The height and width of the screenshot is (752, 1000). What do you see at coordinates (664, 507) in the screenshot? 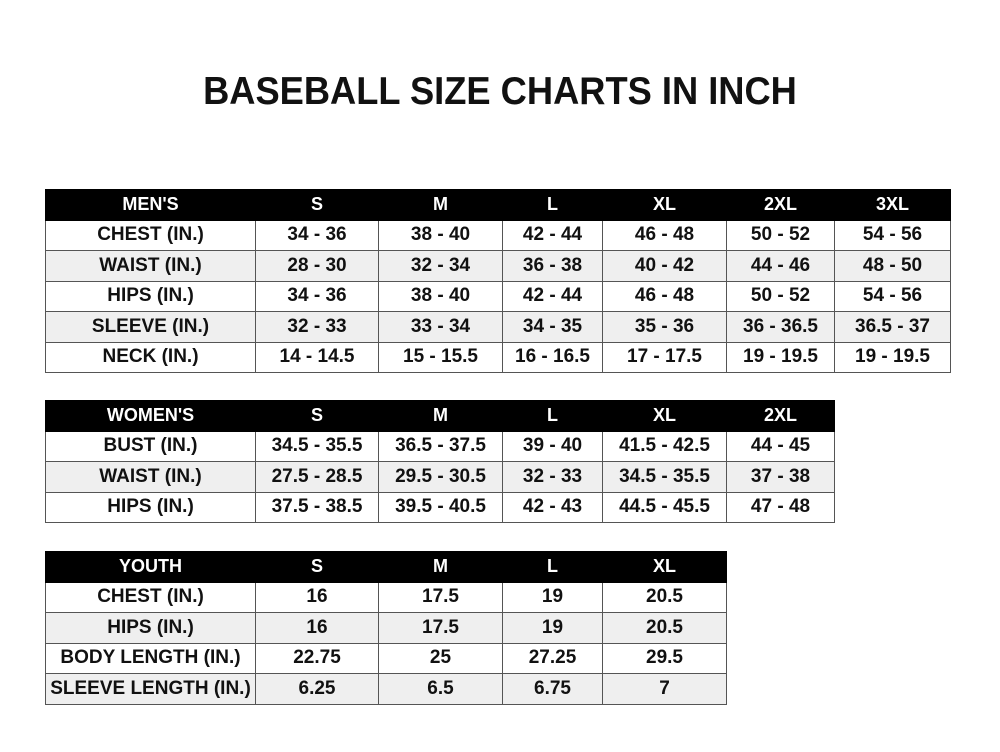
I see `measurement-cell: 44.5 - 45.5` at bounding box center [664, 507].